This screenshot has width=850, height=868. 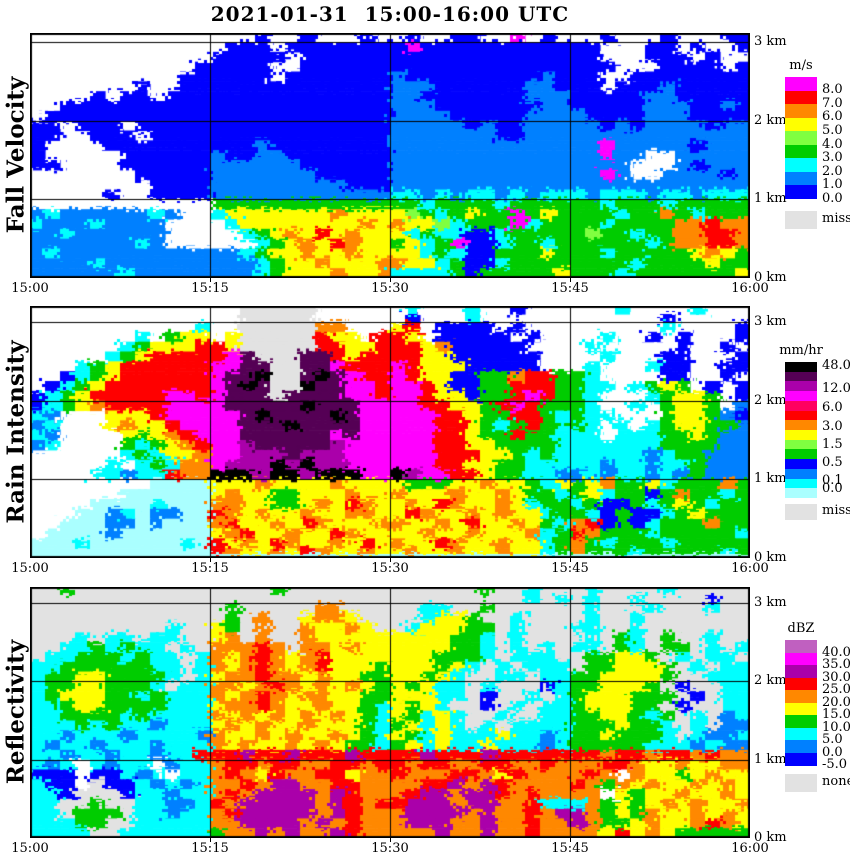 I want to click on fall-velocity-colorbar-label: 6.0, so click(x=832, y=117).